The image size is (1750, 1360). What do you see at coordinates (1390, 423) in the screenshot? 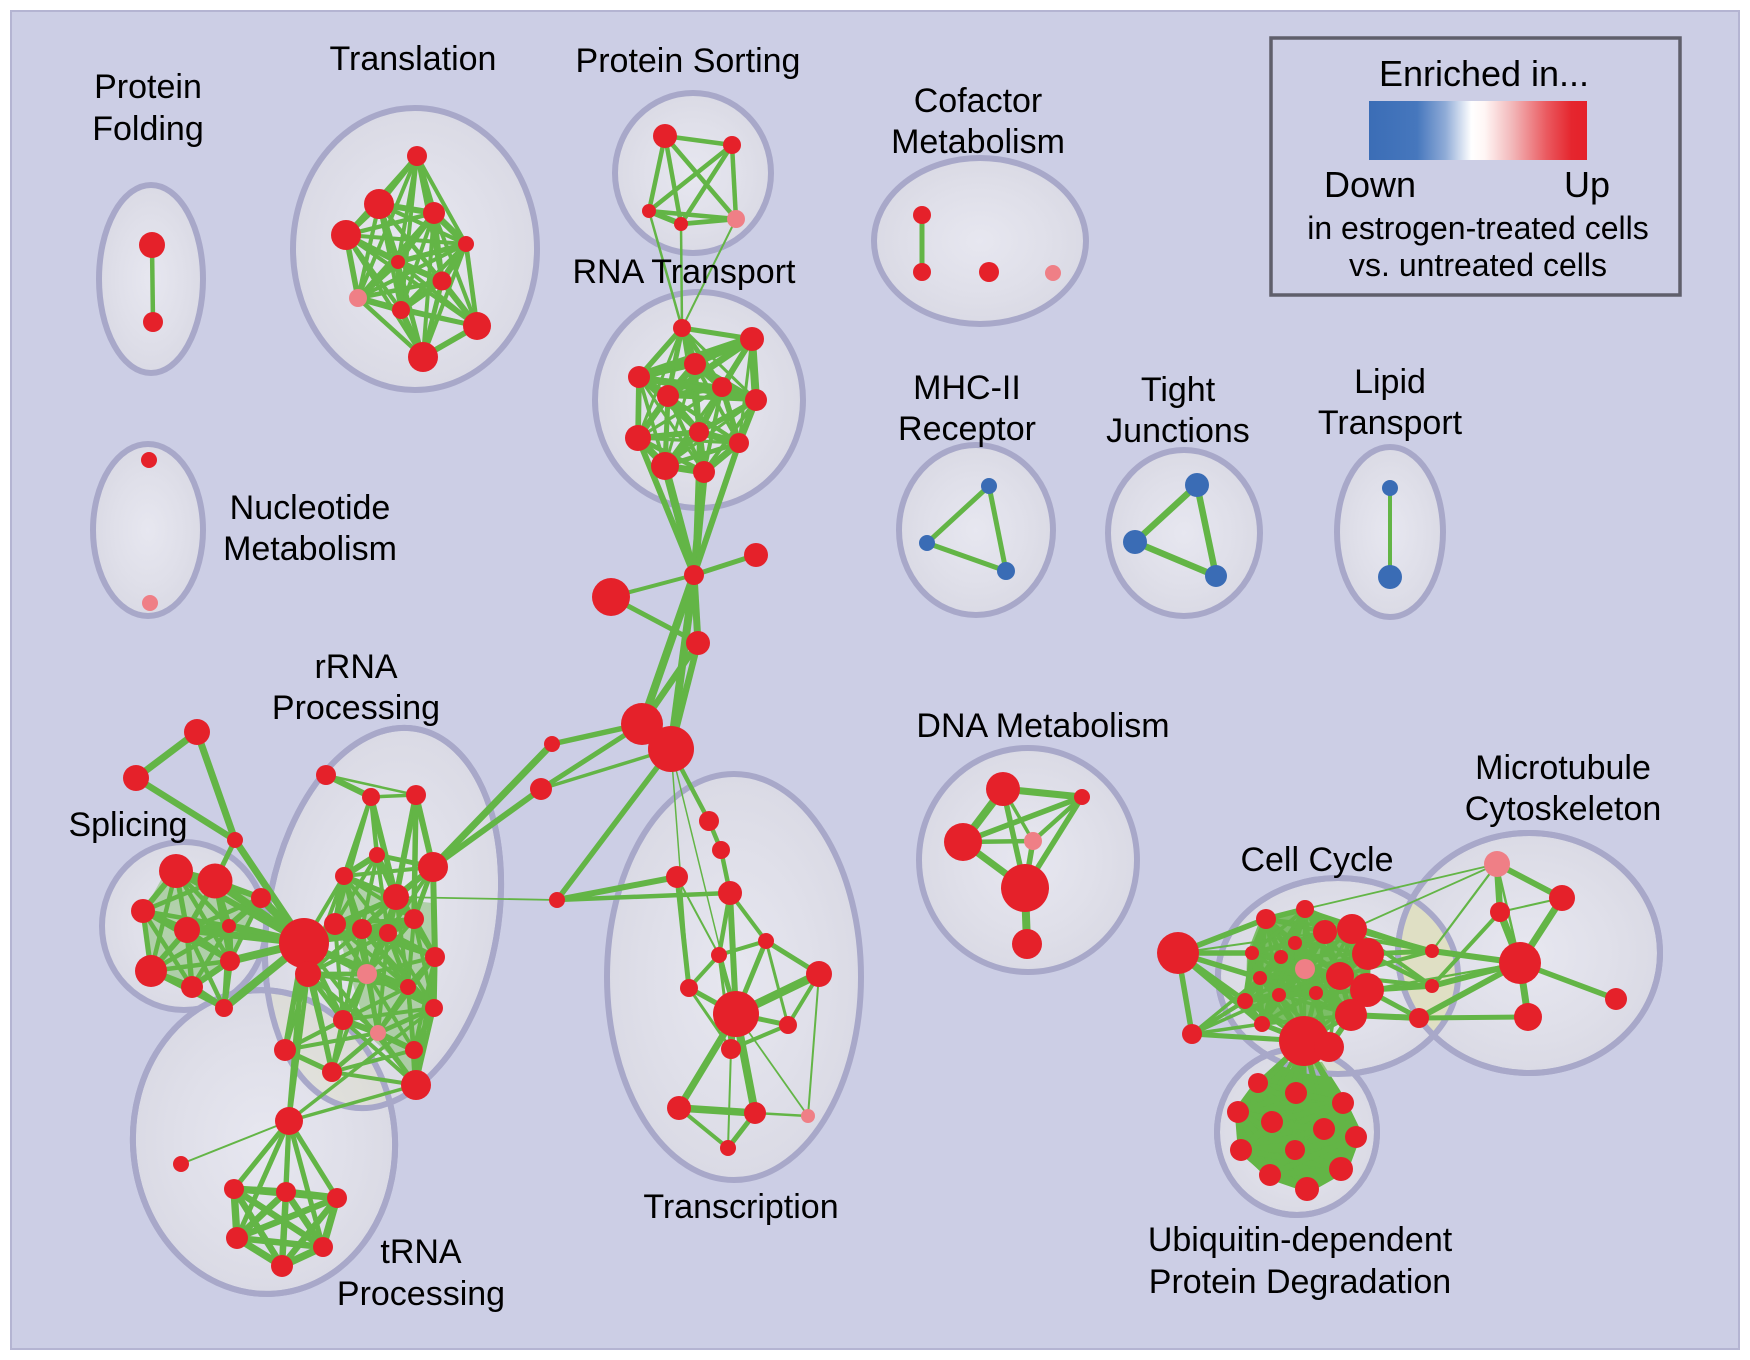
I see `svg-text: Transport` at bounding box center [1390, 423].